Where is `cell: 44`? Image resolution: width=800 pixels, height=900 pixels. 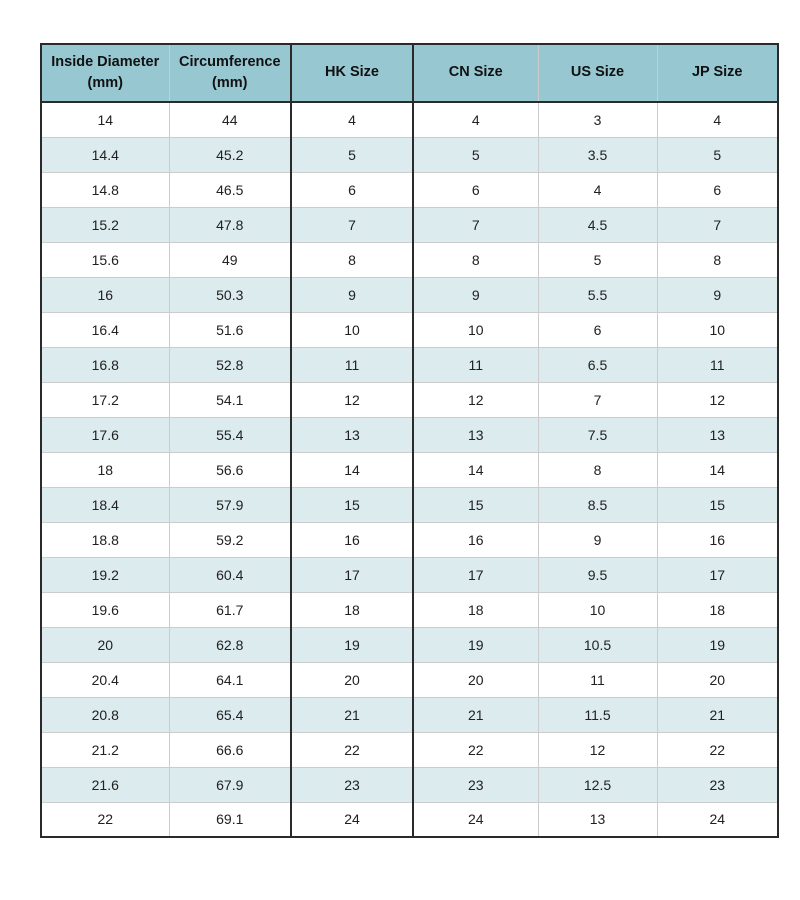 cell: 44 is located at coordinates (230, 119).